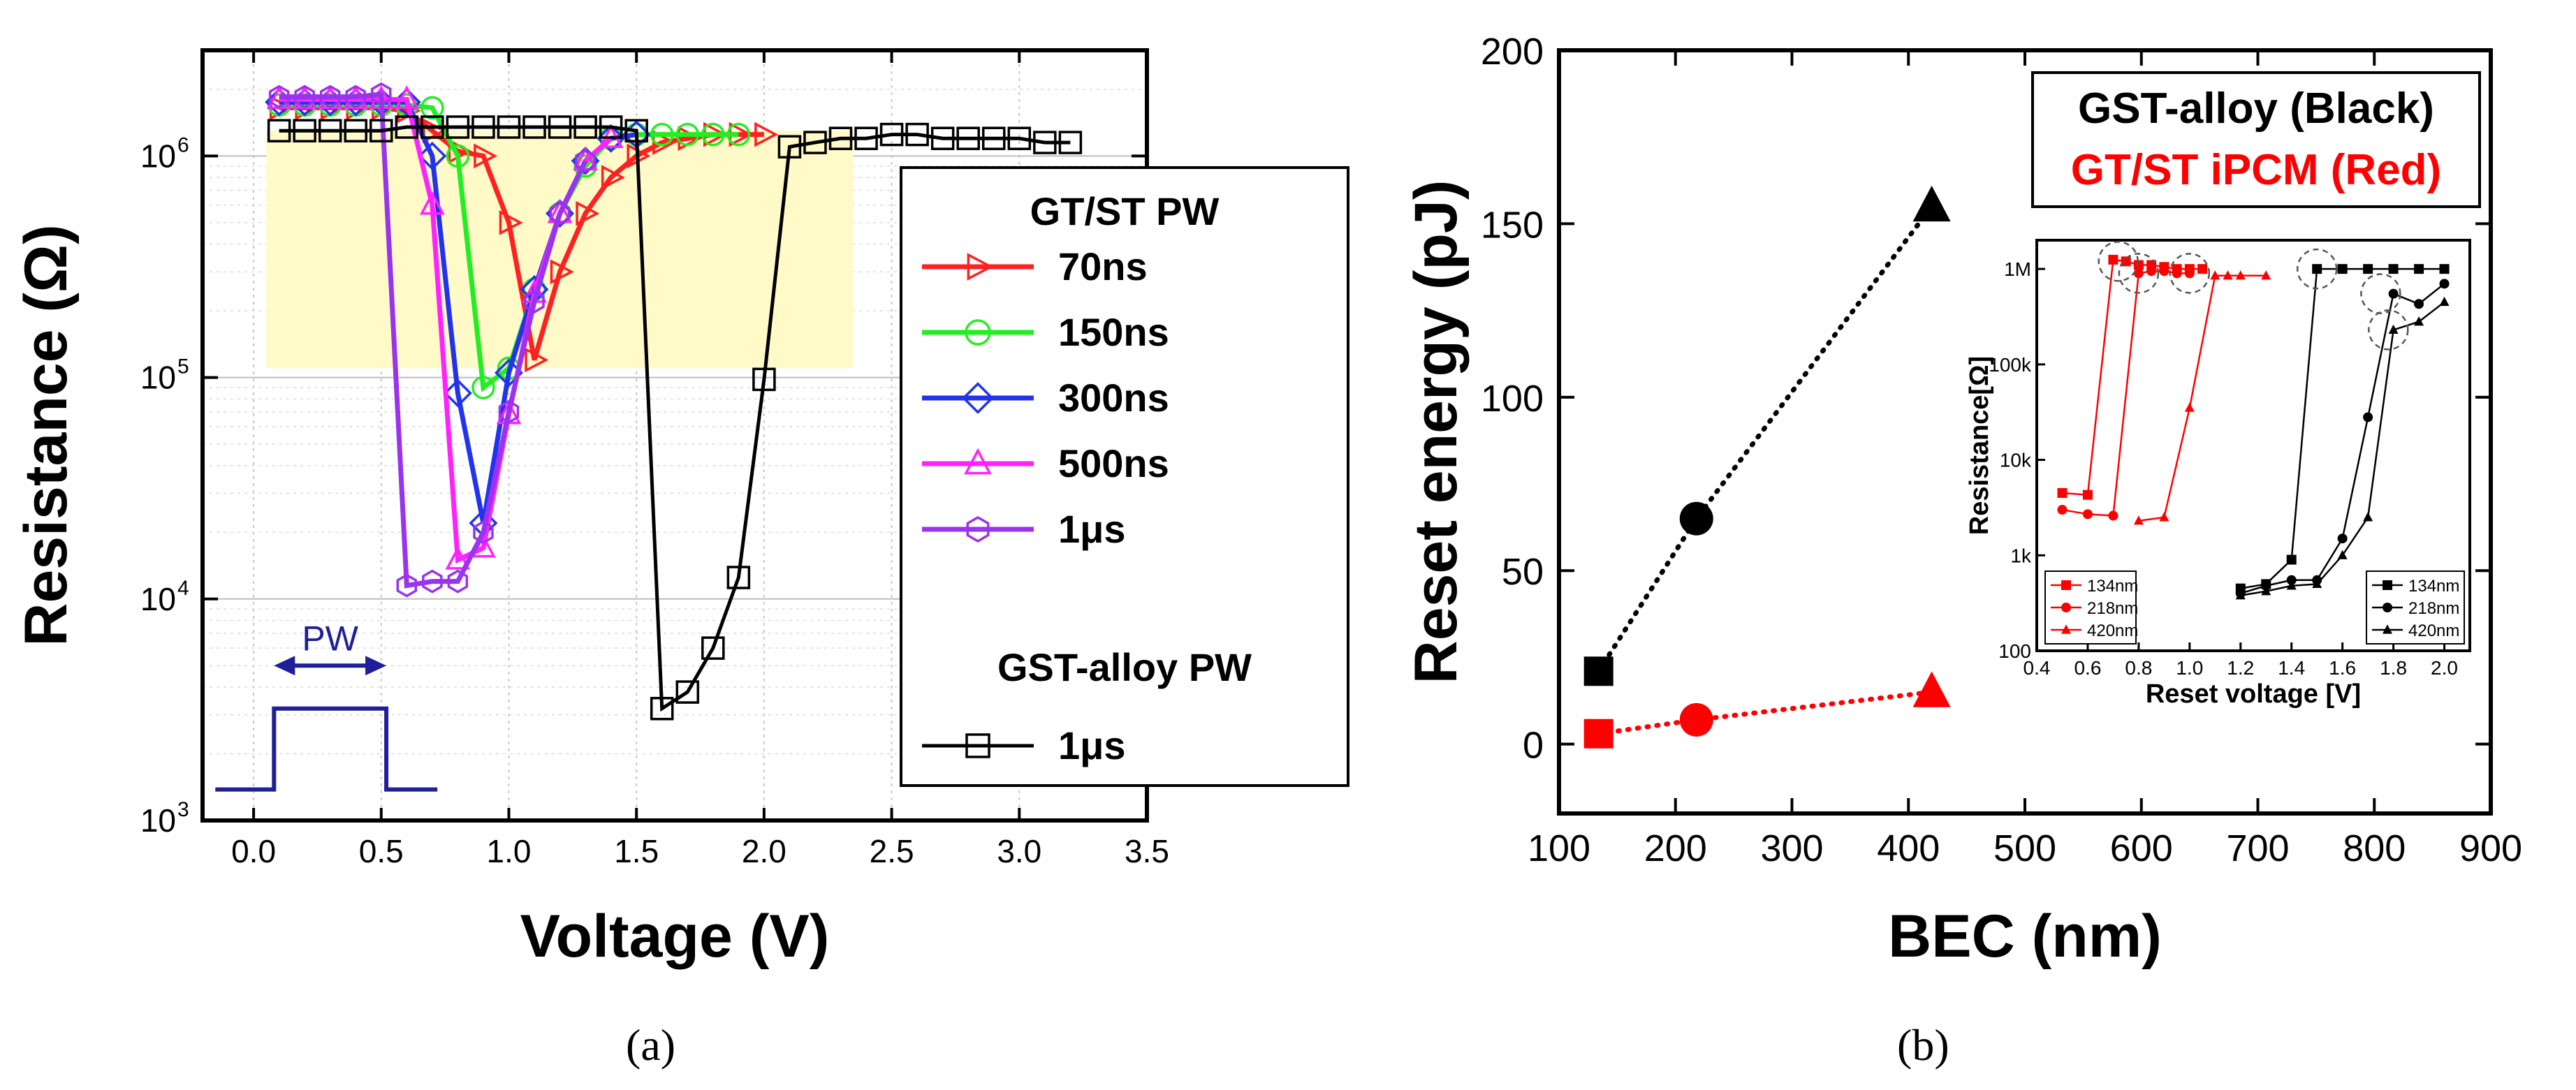 This screenshot has width=2576, height=1090. What do you see at coordinates (46, 435) in the screenshot?
I see `y-axis-label: Resistance (Ω)` at bounding box center [46, 435].